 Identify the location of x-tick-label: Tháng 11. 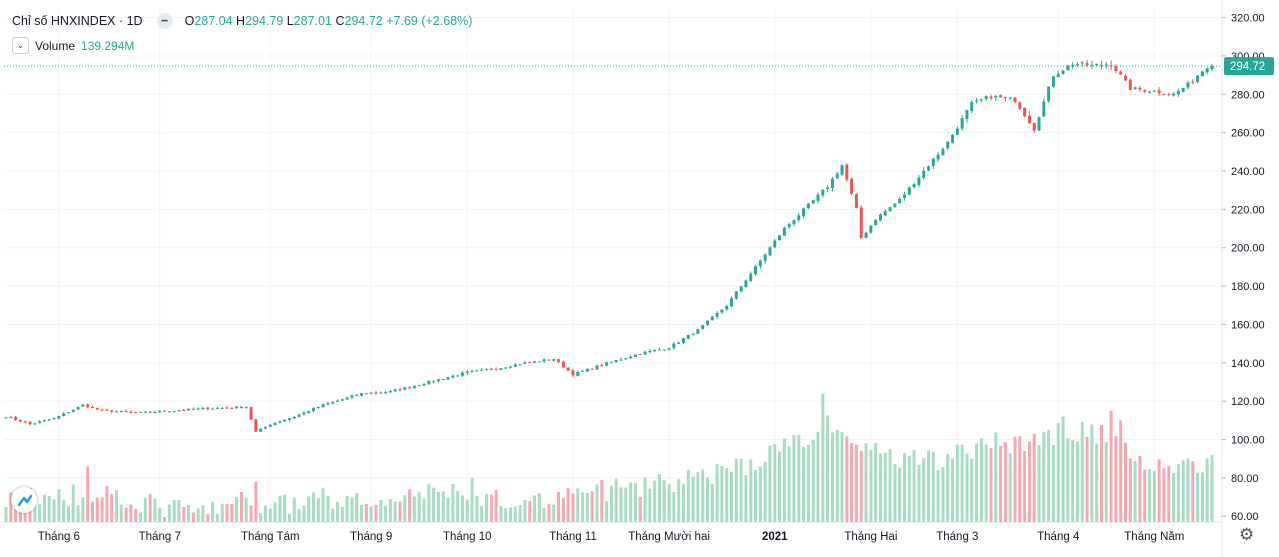
(573, 537).